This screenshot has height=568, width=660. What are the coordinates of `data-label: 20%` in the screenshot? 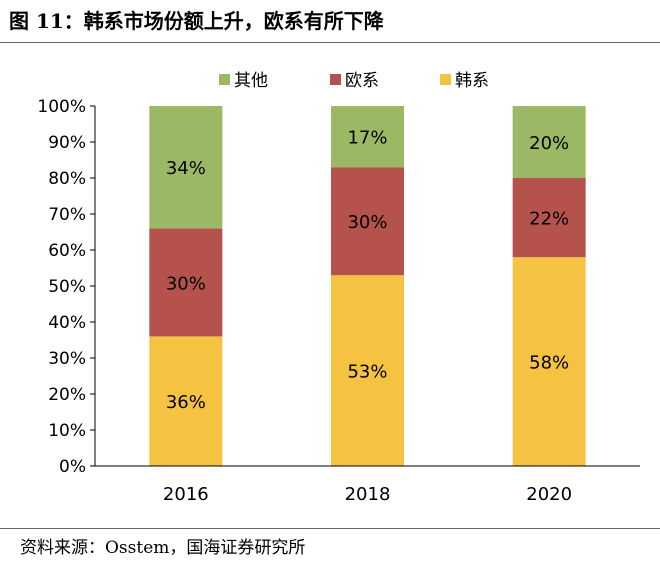 It's located at (549, 143).